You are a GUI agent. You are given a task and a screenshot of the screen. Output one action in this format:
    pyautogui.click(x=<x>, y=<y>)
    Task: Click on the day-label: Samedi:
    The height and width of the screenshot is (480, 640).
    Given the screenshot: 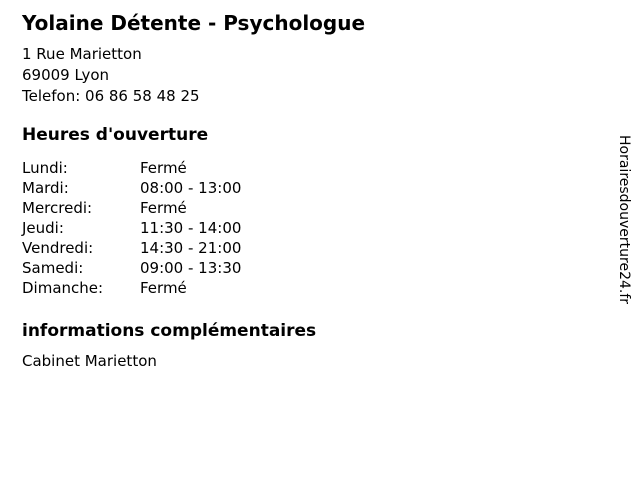 What is the action you would take?
    pyautogui.click(x=53, y=268)
    